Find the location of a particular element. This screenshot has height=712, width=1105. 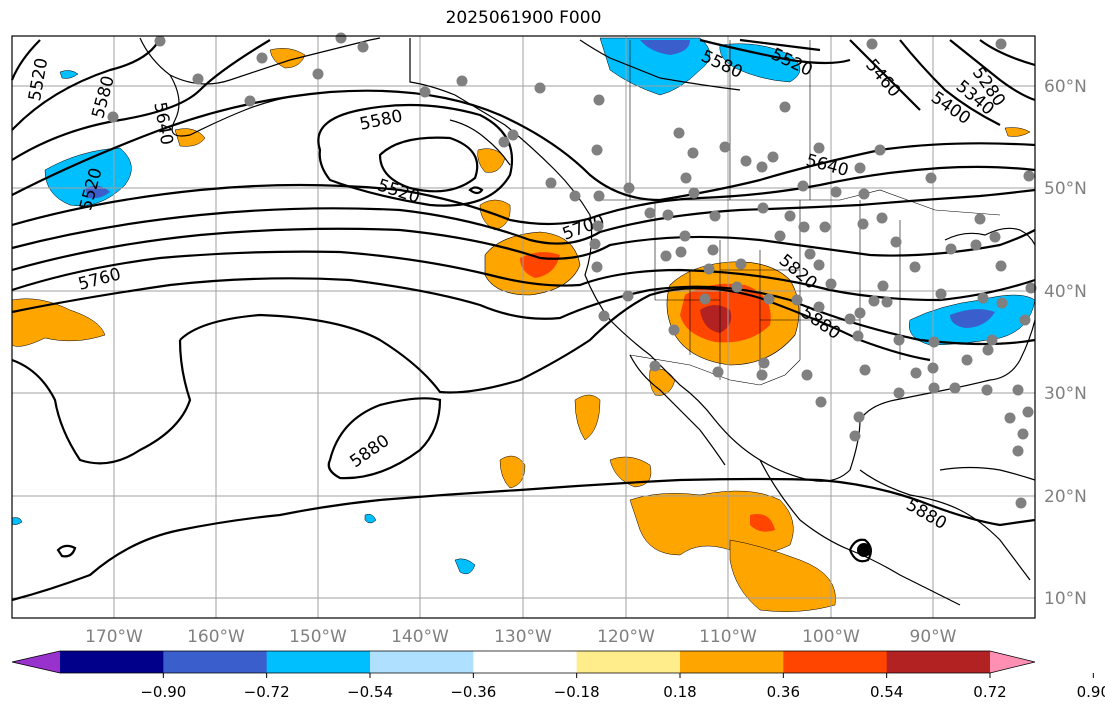

lat-label: 10°N is located at coordinates (1065, 599).